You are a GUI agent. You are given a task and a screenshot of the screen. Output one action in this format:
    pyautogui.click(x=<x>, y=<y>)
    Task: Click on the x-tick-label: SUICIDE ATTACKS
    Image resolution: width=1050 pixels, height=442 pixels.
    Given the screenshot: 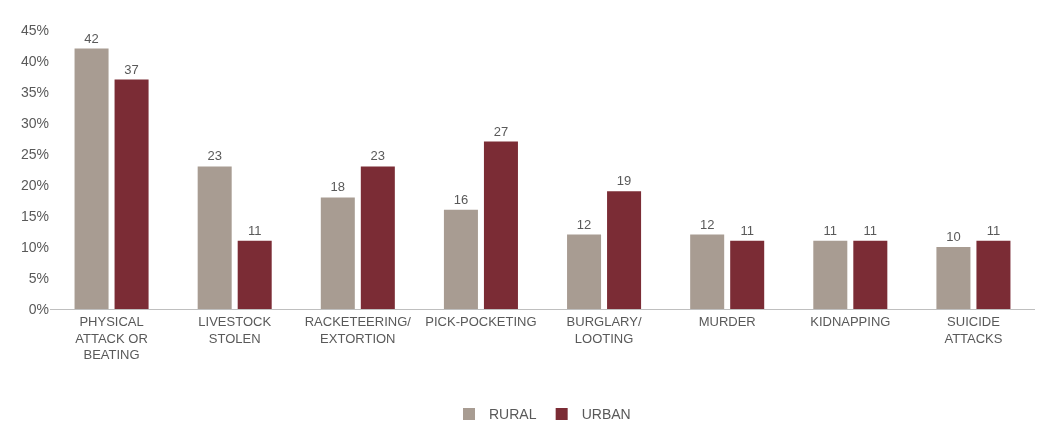 What is the action you would take?
    pyautogui.click(x=973, y=329)
    